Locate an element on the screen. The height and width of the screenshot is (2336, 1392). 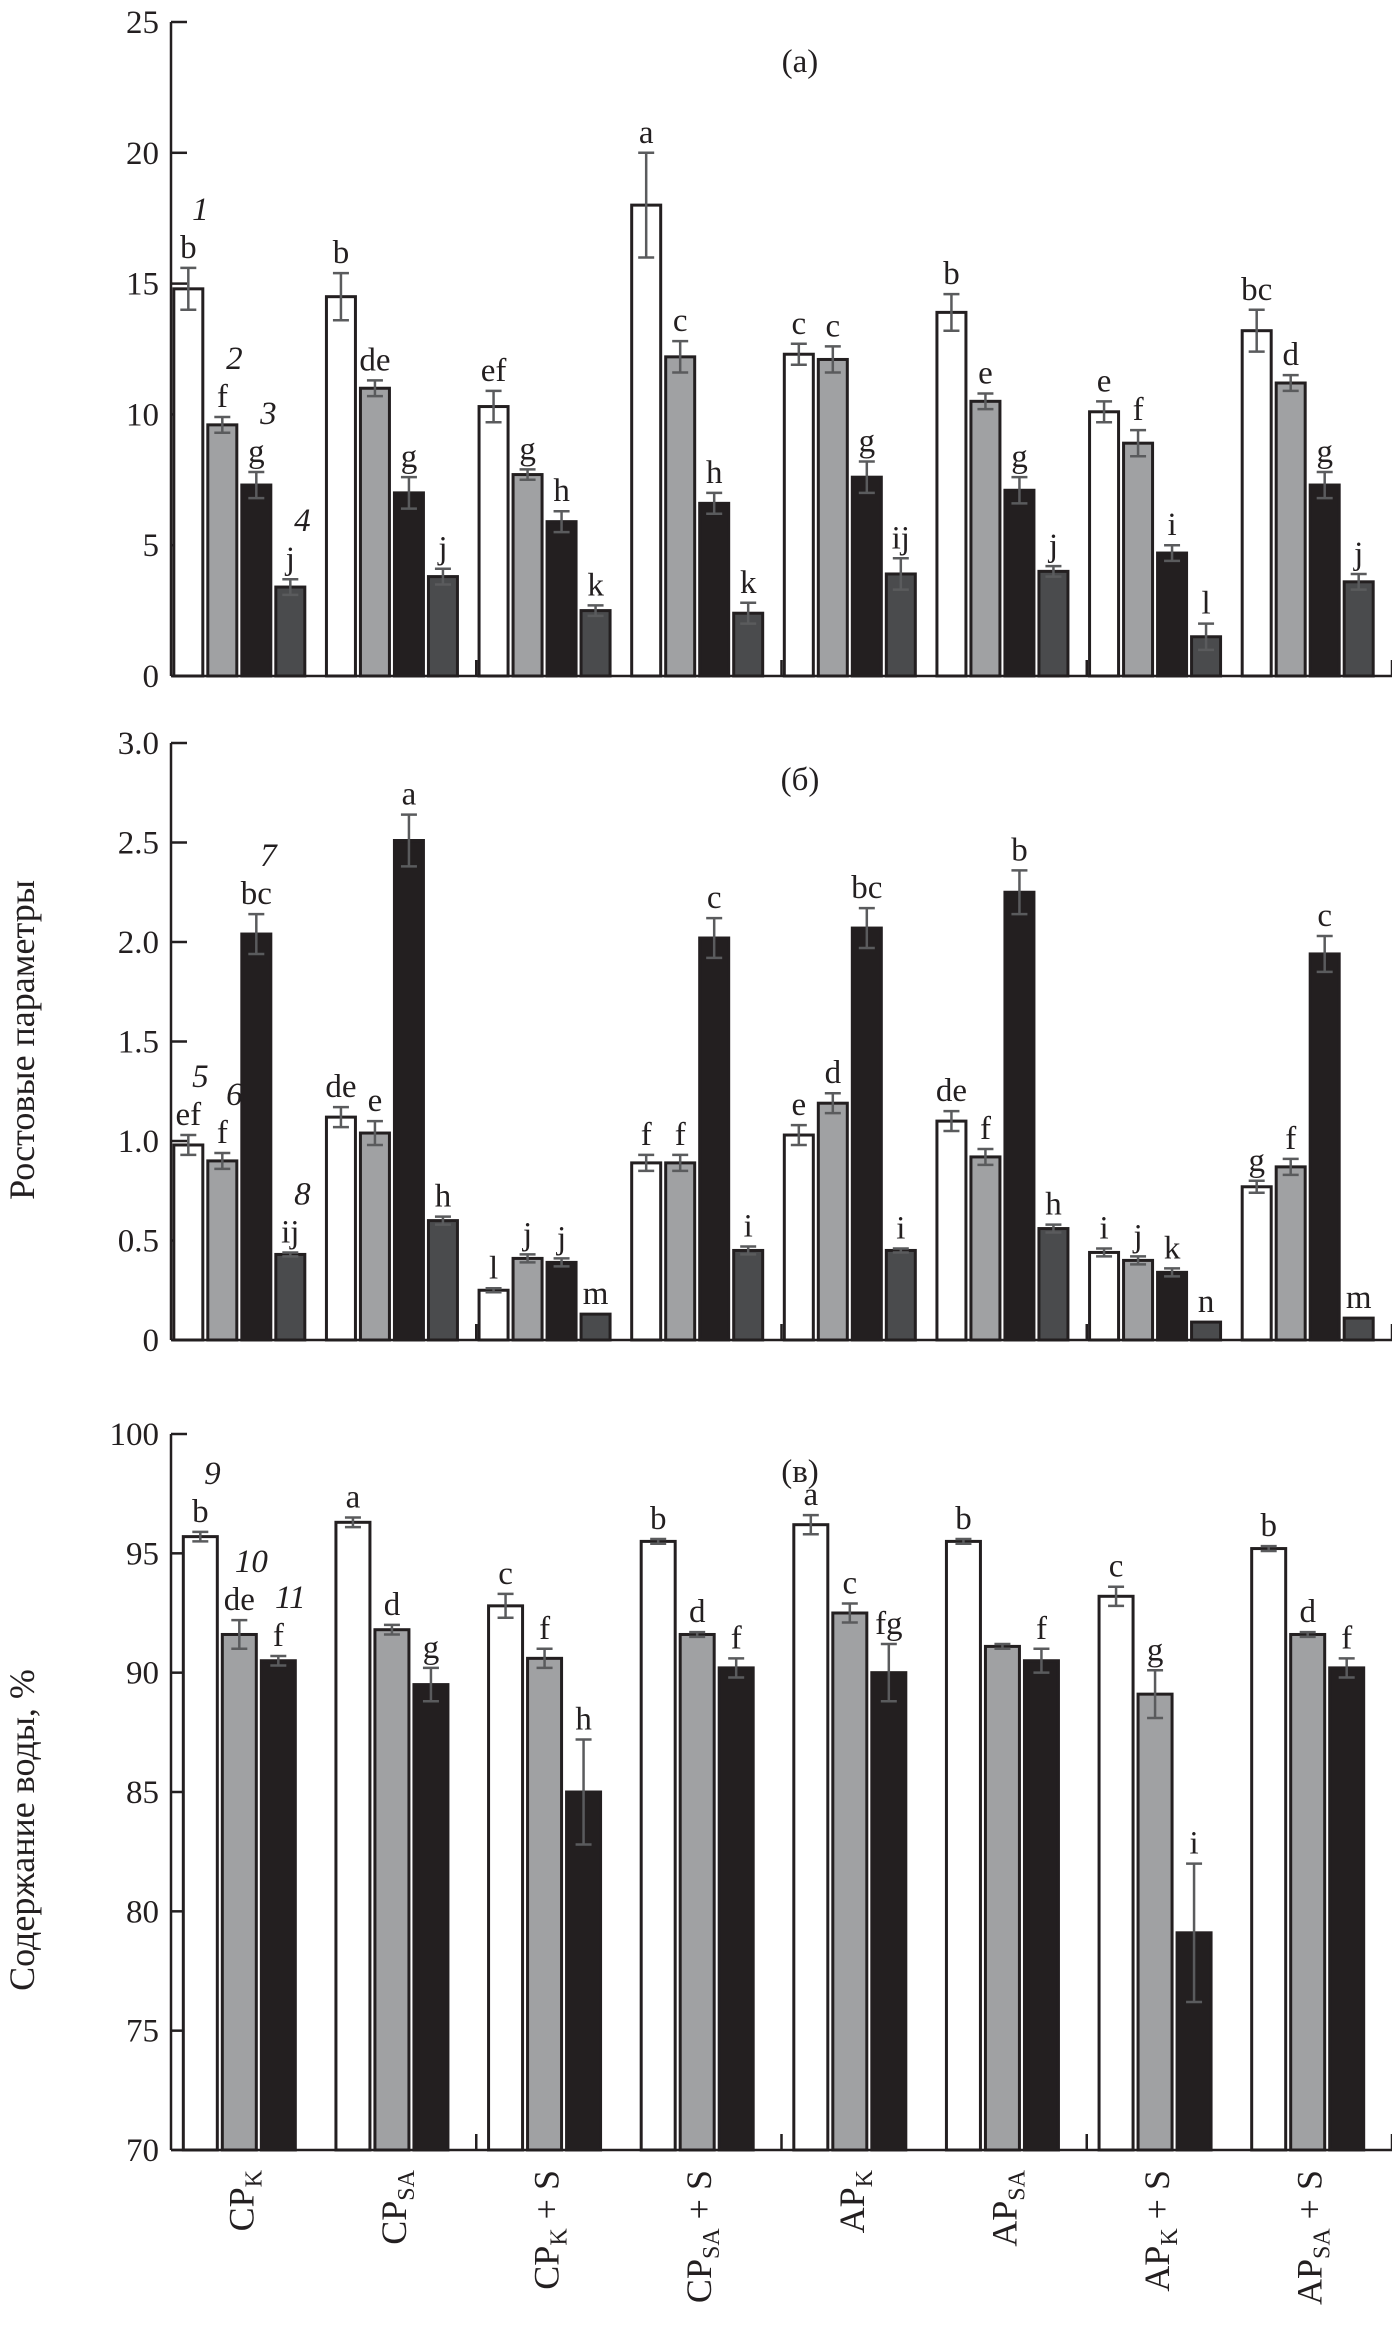
series-number-label: 8 is located at coordinates (302, 1194).